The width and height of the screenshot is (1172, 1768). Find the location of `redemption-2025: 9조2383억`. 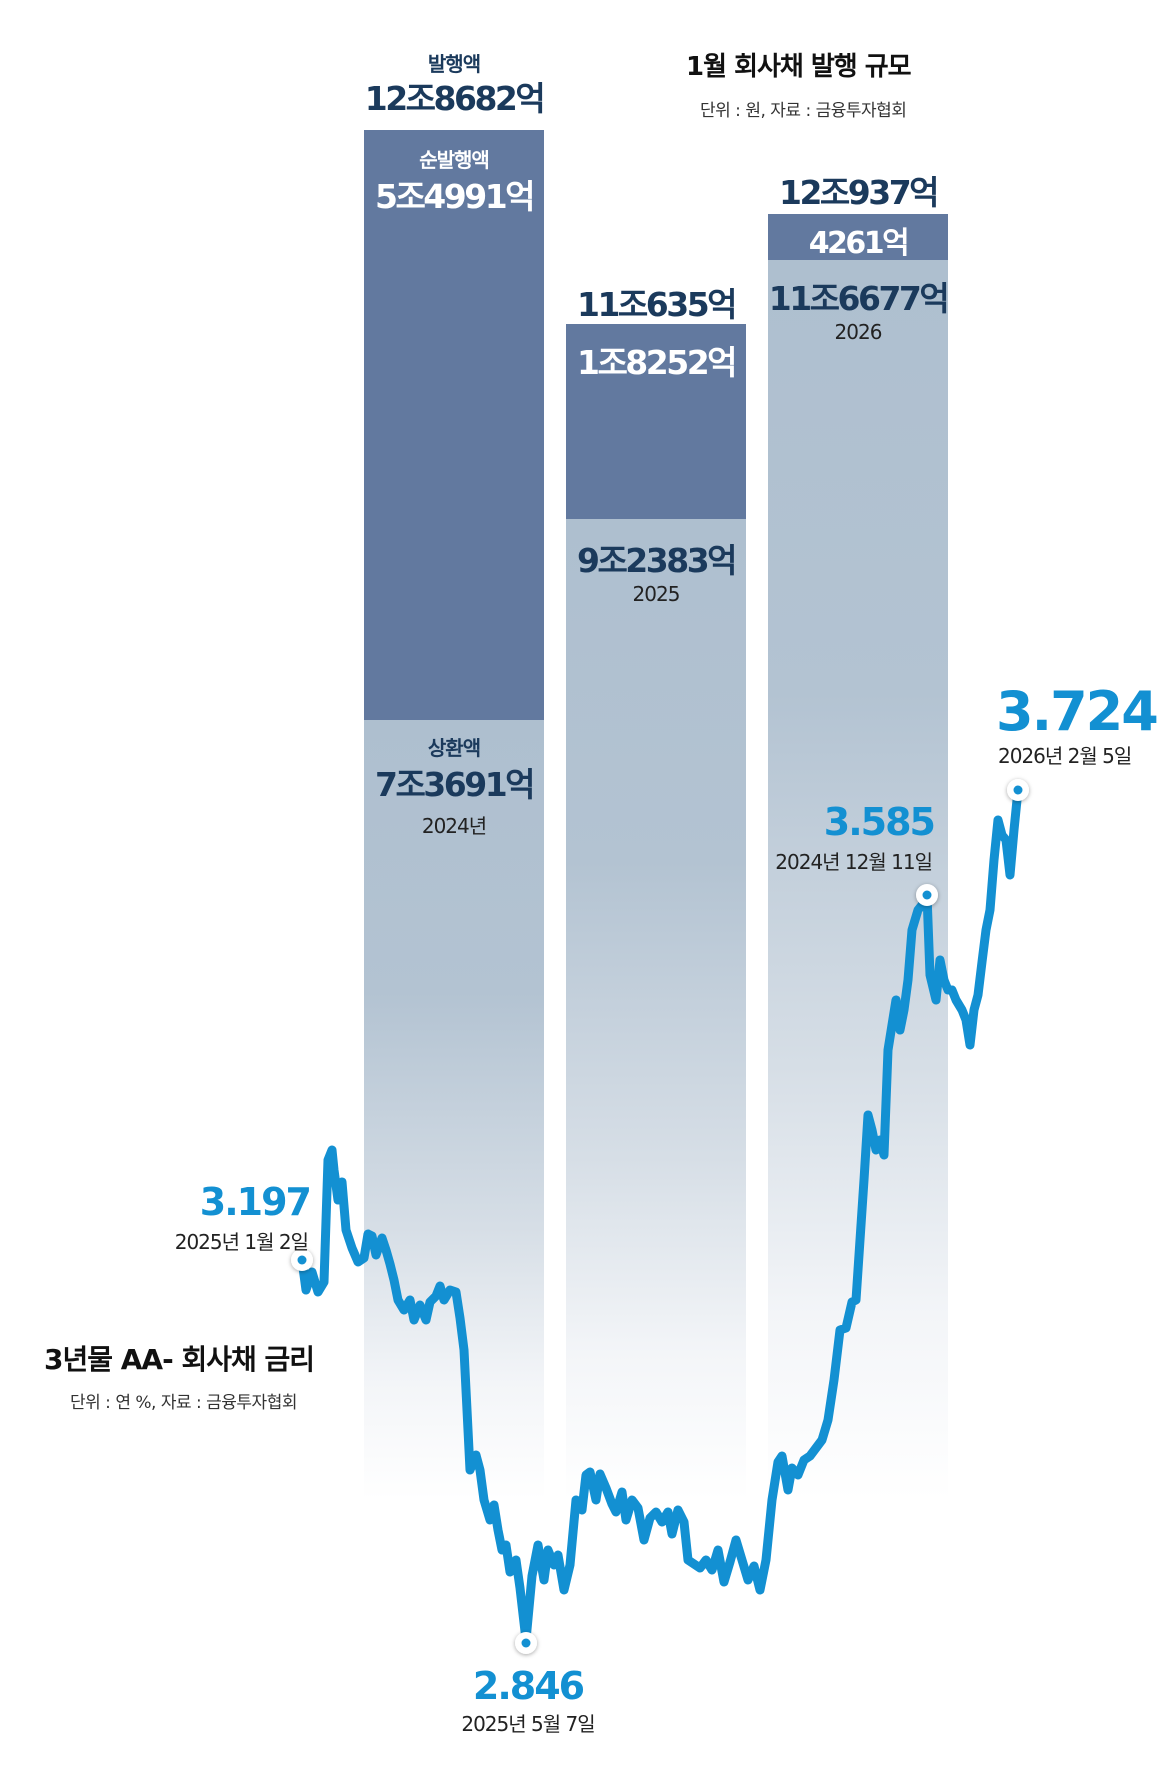

redemption-2025: 9조2383억 is located at coordinates (657, 560).